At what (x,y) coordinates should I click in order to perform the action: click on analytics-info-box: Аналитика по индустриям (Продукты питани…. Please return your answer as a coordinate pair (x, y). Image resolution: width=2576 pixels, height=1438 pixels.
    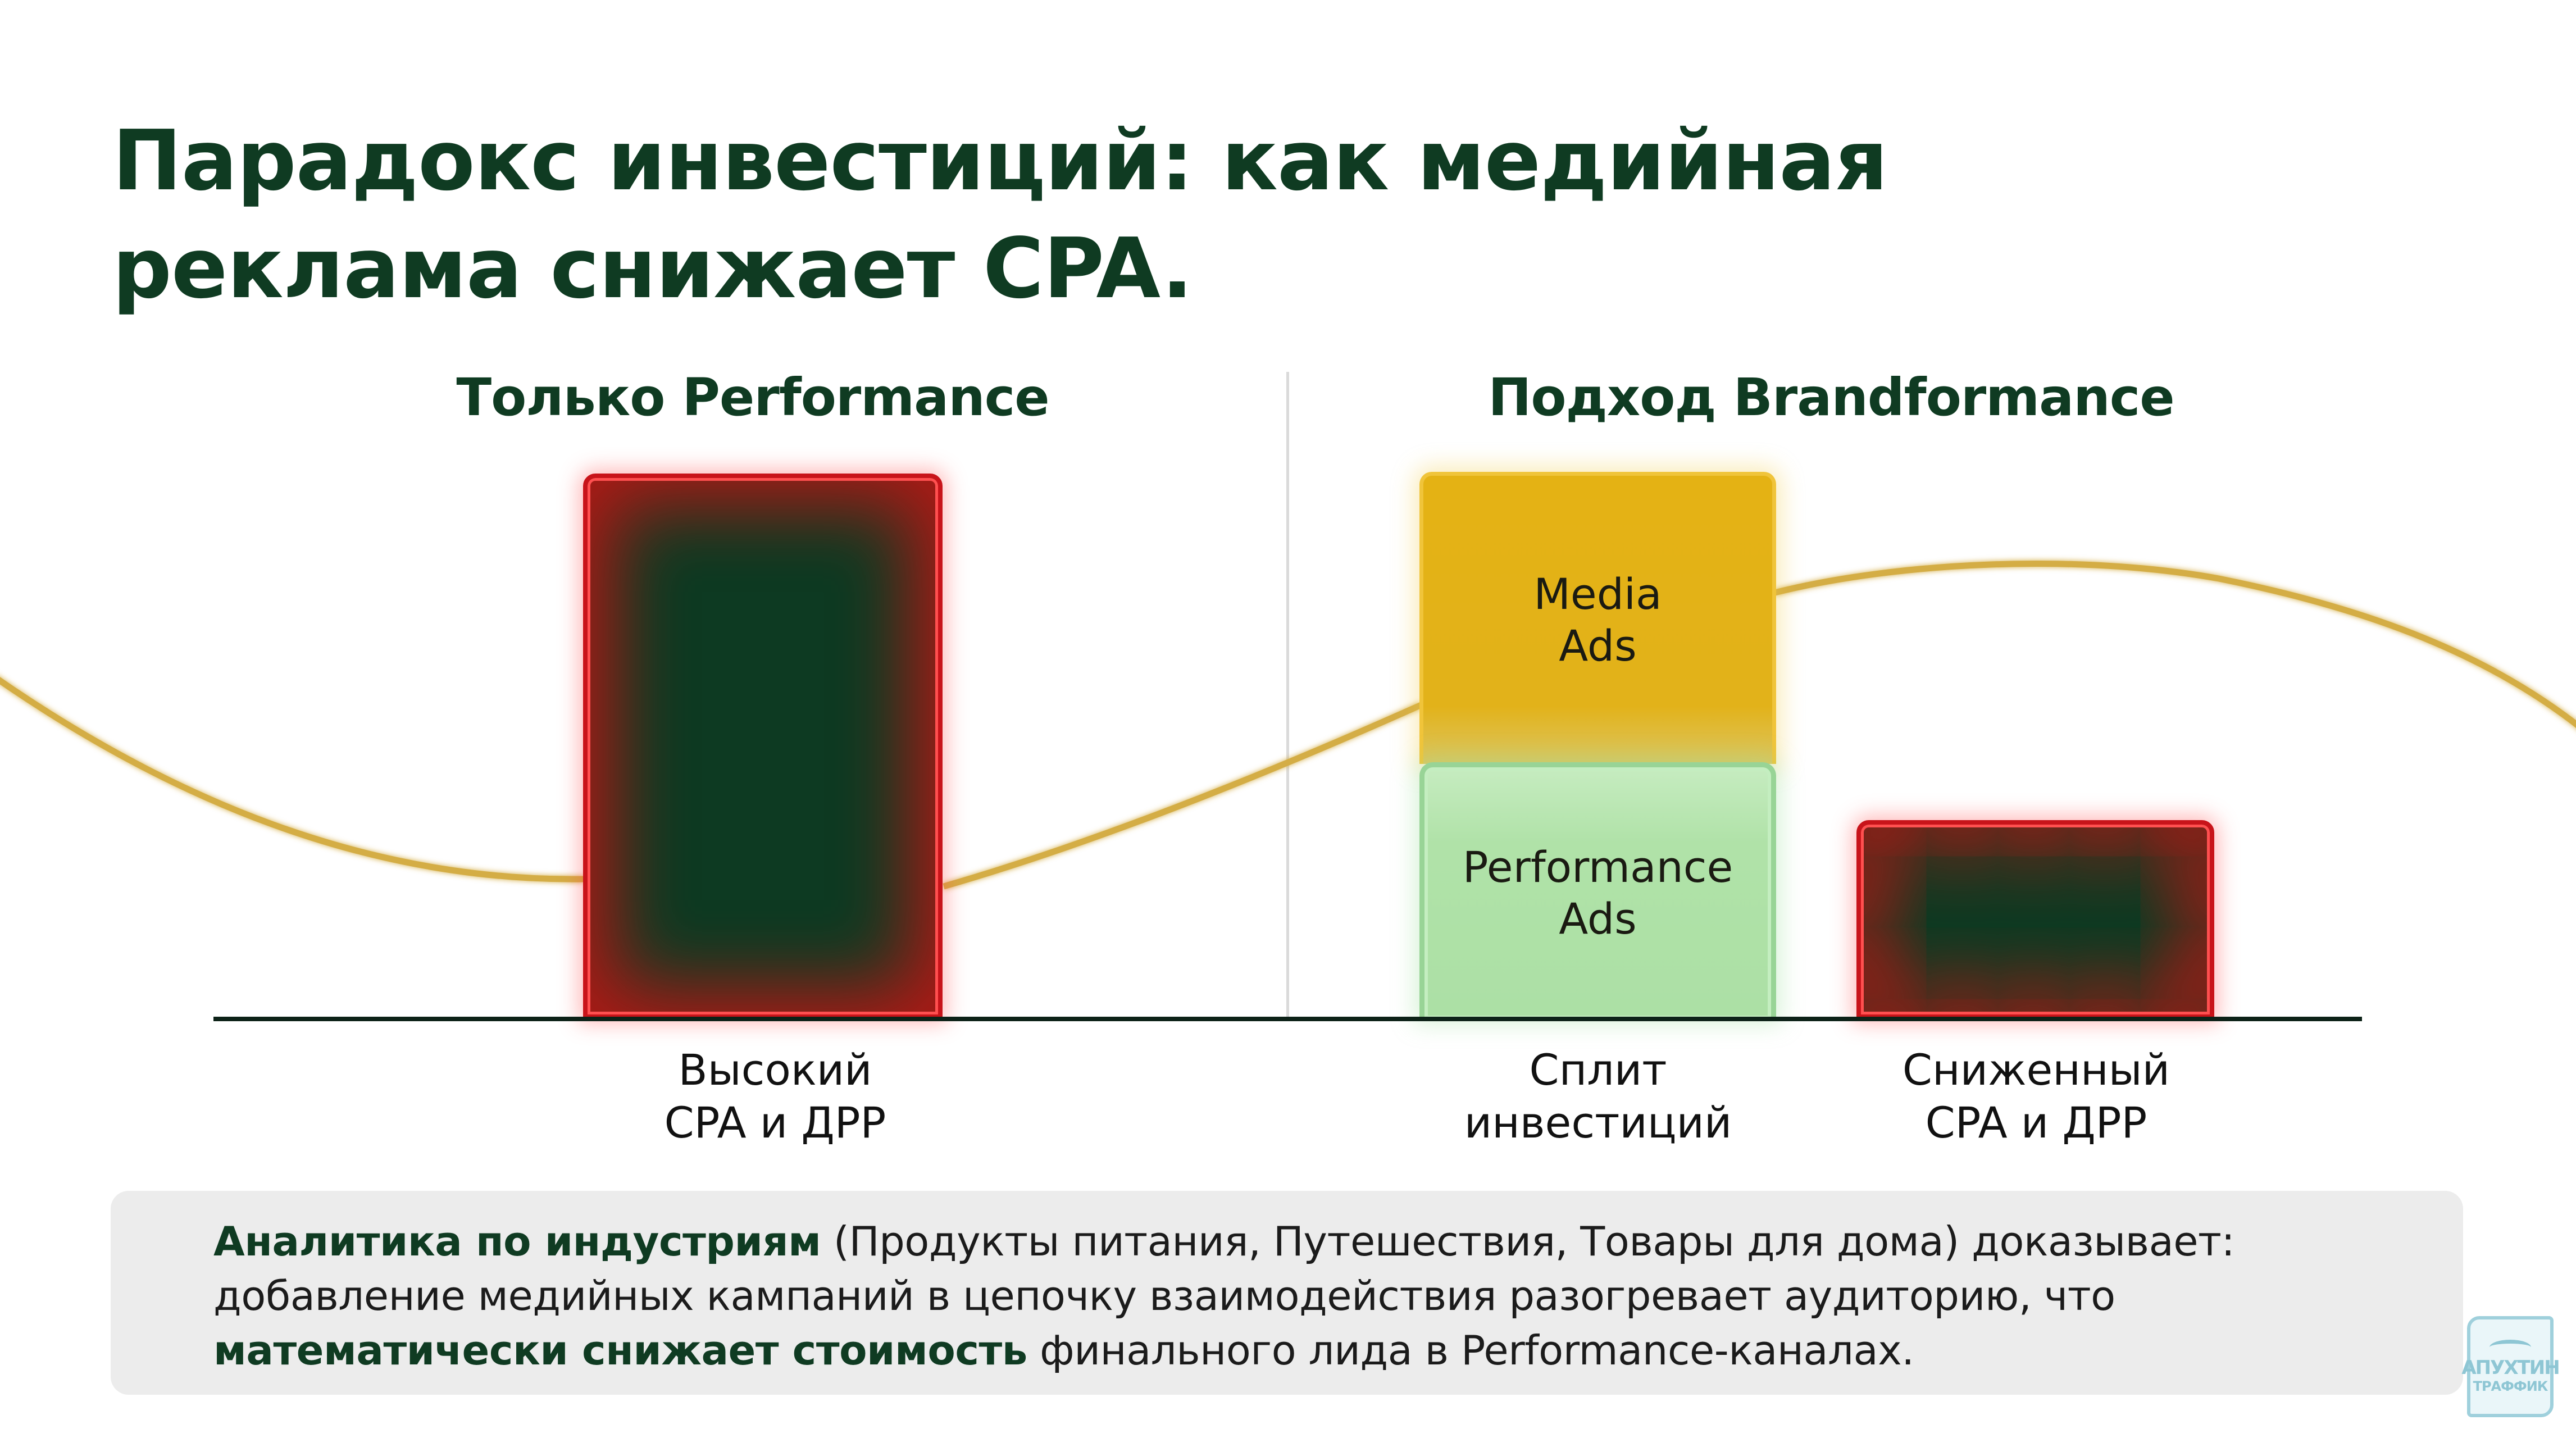
    Looking at the image, I should click on (1287, 1293).